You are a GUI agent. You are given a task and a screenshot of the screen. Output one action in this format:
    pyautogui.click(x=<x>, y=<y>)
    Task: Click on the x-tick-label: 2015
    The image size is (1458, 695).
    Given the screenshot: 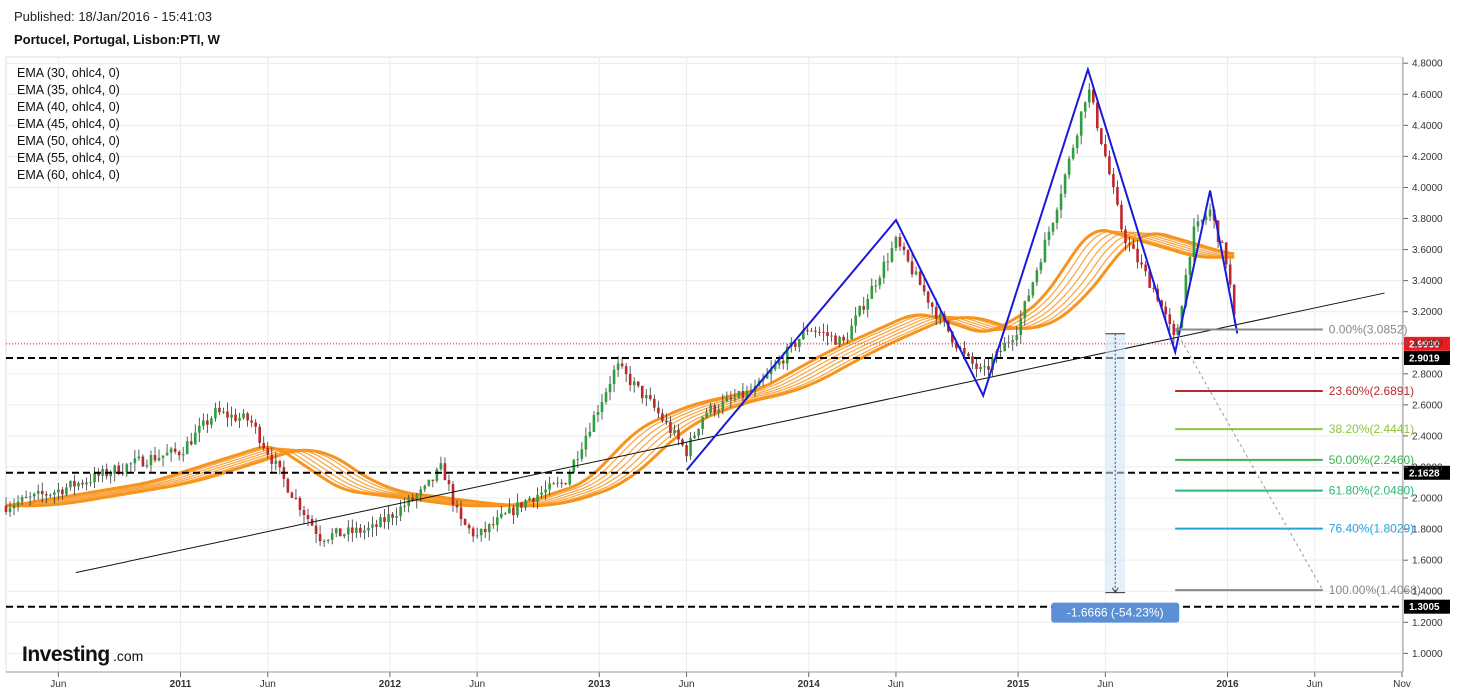 What is the action you would take?
    pyautogui.click(x=1018, y=684)
    